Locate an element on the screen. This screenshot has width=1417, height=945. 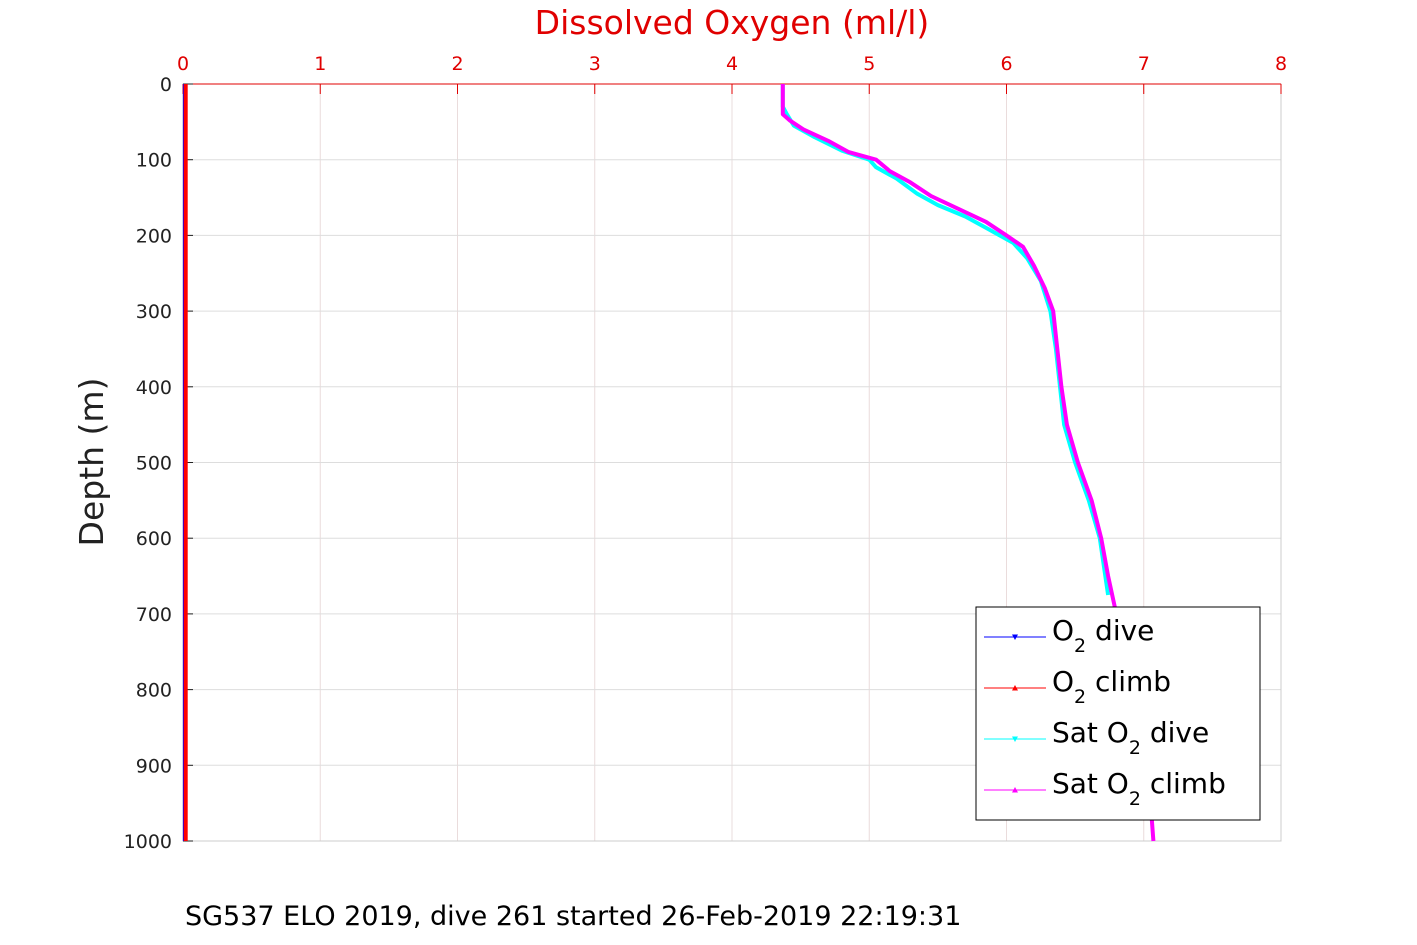
y-tick-label: 200 is located at coordinates (154, 236).